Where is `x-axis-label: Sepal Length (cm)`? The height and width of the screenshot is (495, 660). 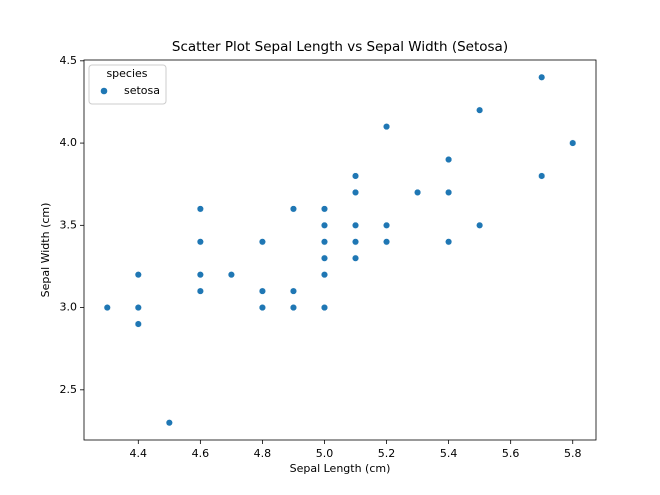
x-axis-label: Sepal Length (cm) is located at coordinates (340, 468).